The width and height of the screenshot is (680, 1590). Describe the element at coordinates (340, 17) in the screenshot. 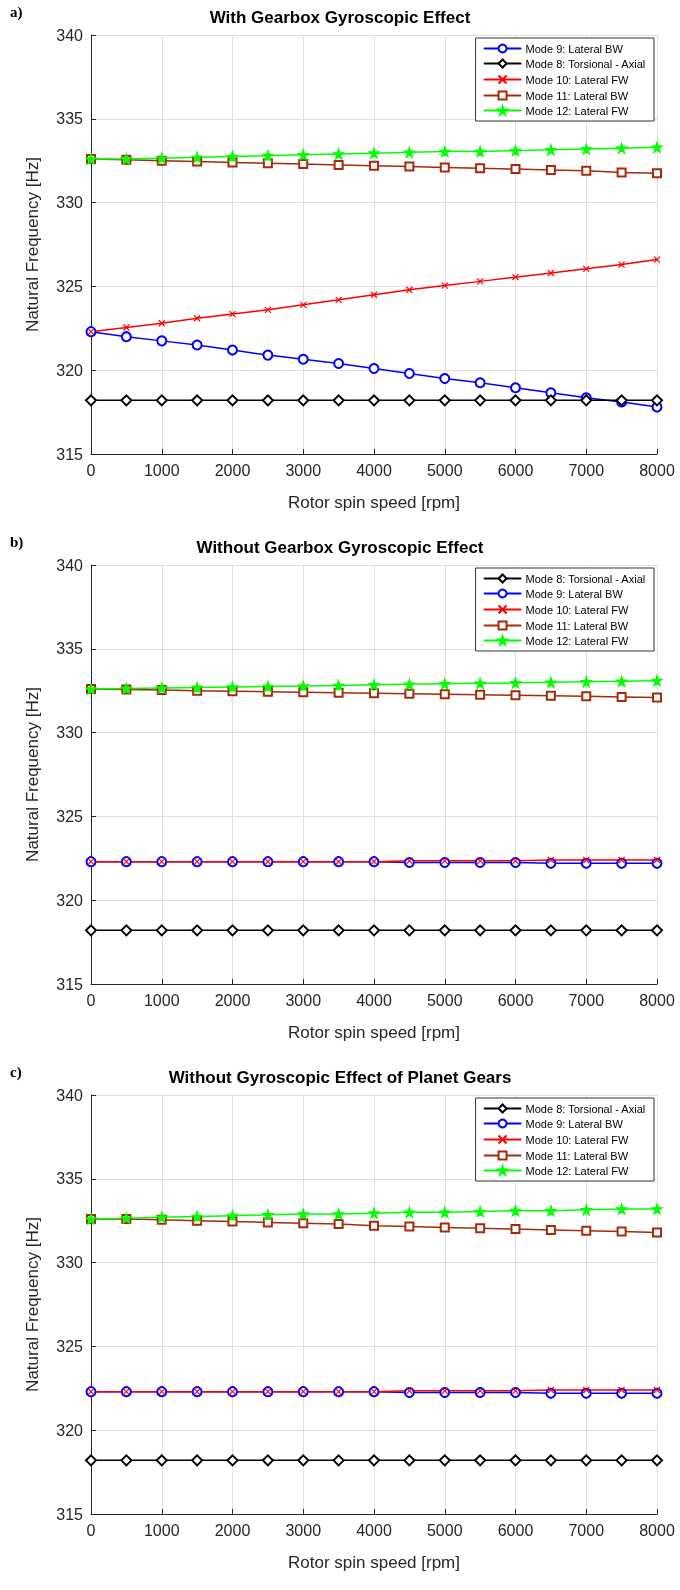

I see `chart-title: With Gearbox Gyroscopic Effect` at that location.